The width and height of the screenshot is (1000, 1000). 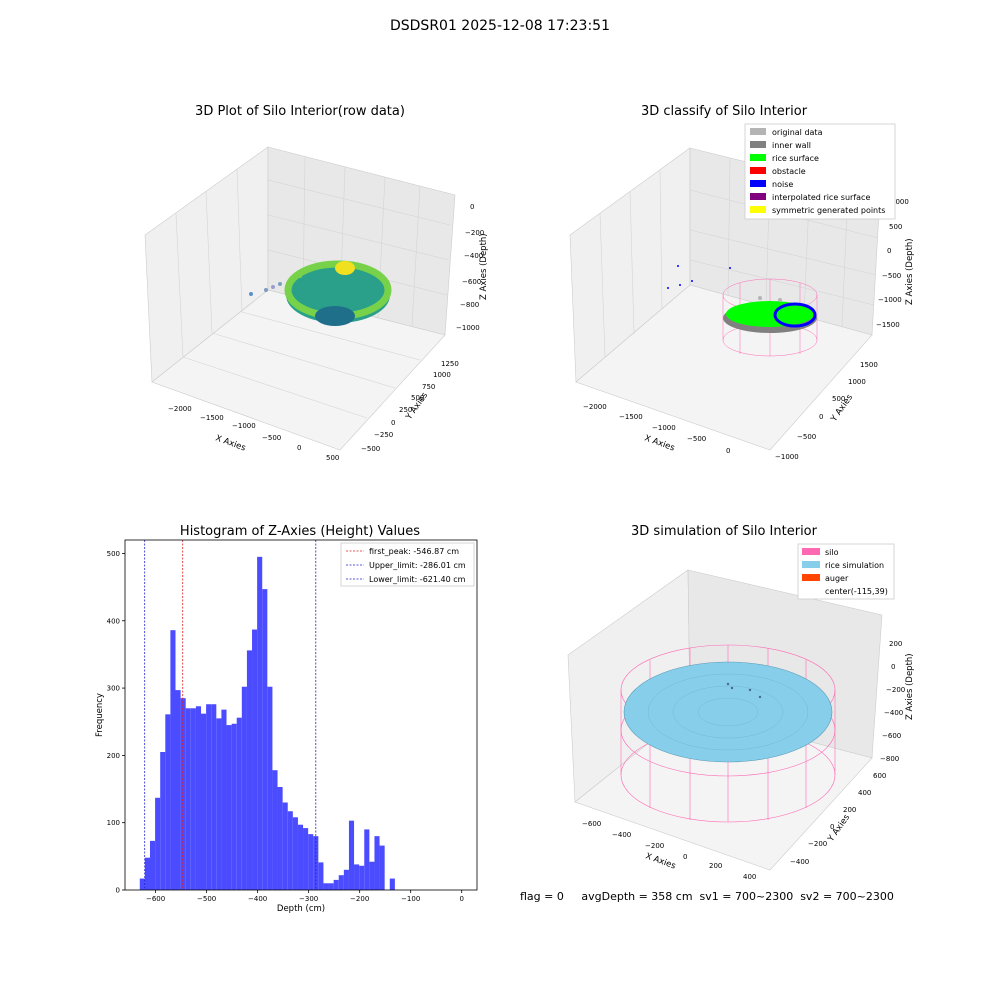 I want to click on classify-ytick: 0, so click(x=821, y=417).